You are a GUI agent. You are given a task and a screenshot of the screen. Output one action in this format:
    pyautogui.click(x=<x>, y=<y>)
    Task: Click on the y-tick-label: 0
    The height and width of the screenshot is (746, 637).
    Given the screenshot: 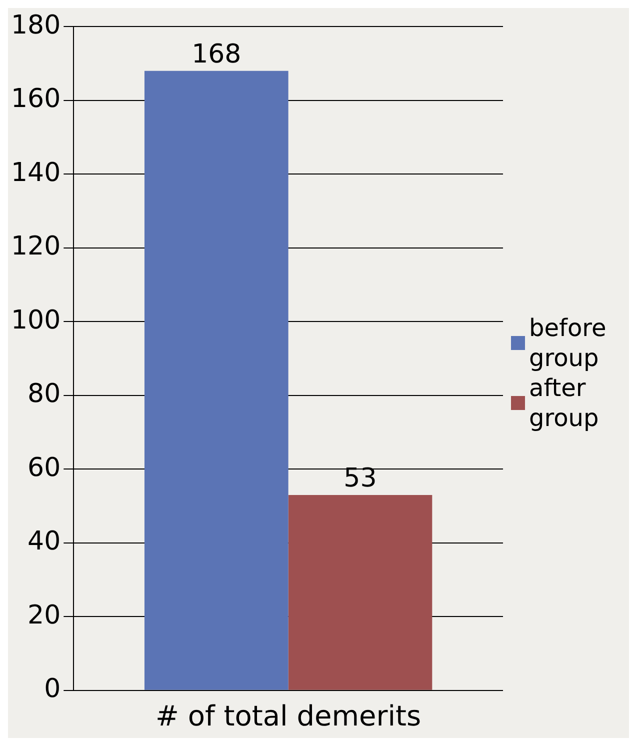 What is the action you would take?
    pyautogui.click(x=52, y=689)
    